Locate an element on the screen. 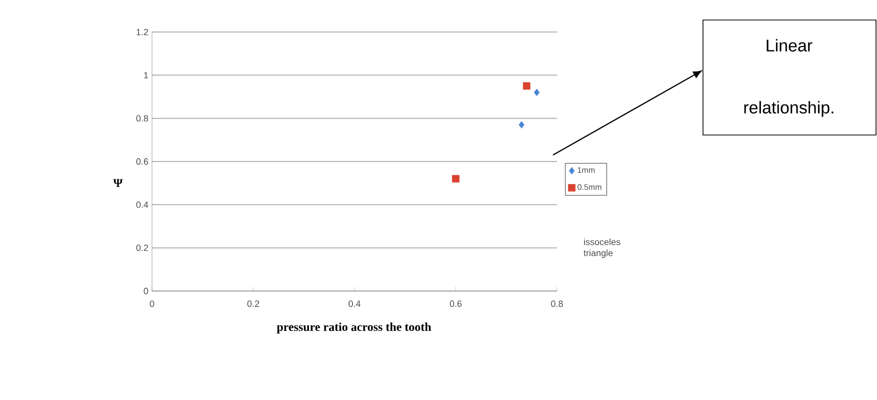 The height and width of the screenshot is (400, 877). x-tick-label: 0.6 is located at coordinates (456, 303).